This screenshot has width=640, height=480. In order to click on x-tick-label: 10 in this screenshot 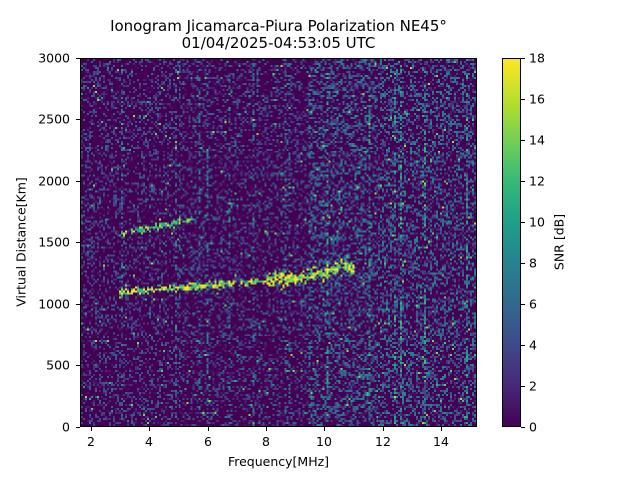, I will do `click(324, 441)`.